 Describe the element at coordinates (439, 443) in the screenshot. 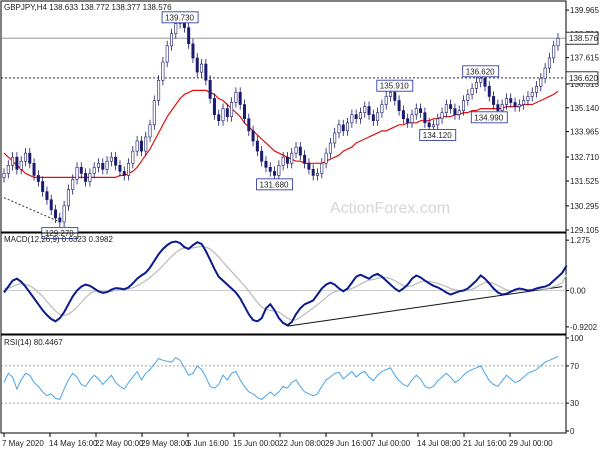

I see `x-tick-label: 14 Jul 08:00` at that location.